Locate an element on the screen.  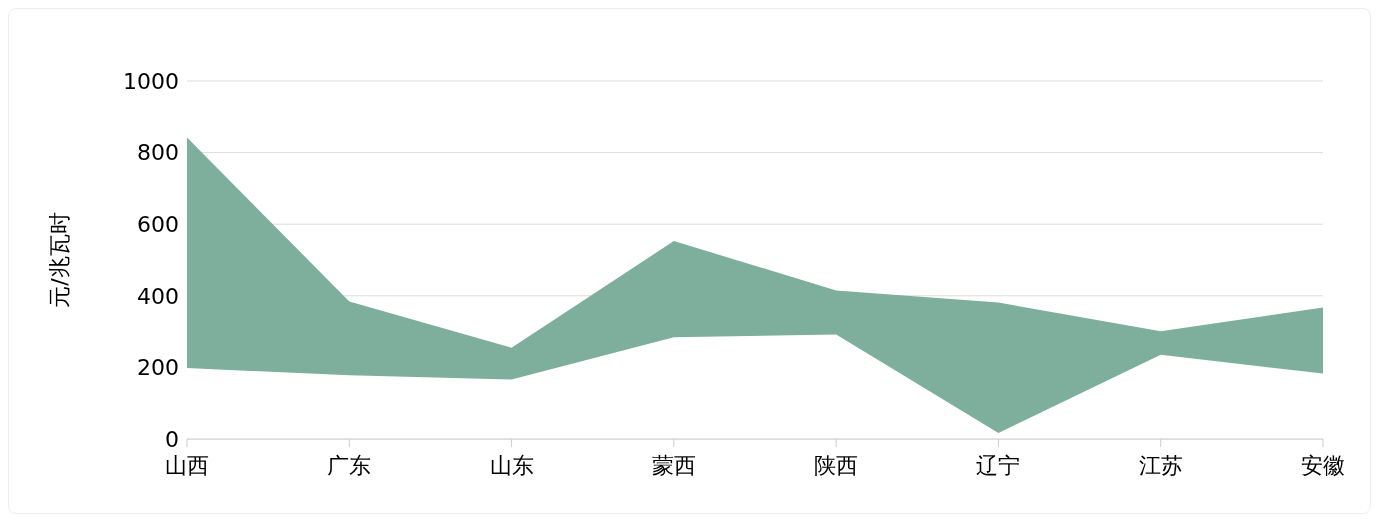
y-tick-label: 0 is located at coordinates (172, 439).